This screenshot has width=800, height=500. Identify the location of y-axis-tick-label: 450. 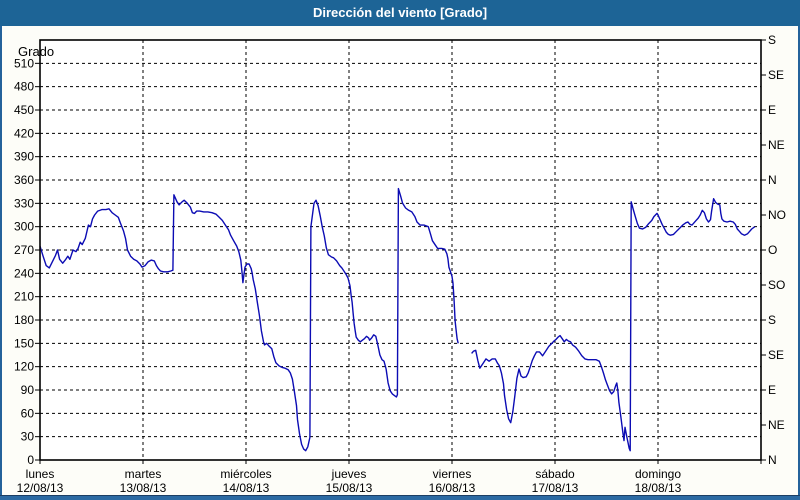
(24, 110).